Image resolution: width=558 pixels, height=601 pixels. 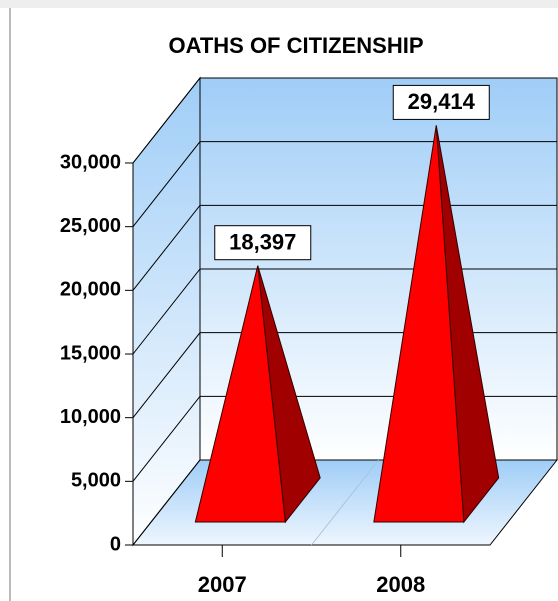 I want to click on y-tick-label: 30,000, so click(x=90, y=162).